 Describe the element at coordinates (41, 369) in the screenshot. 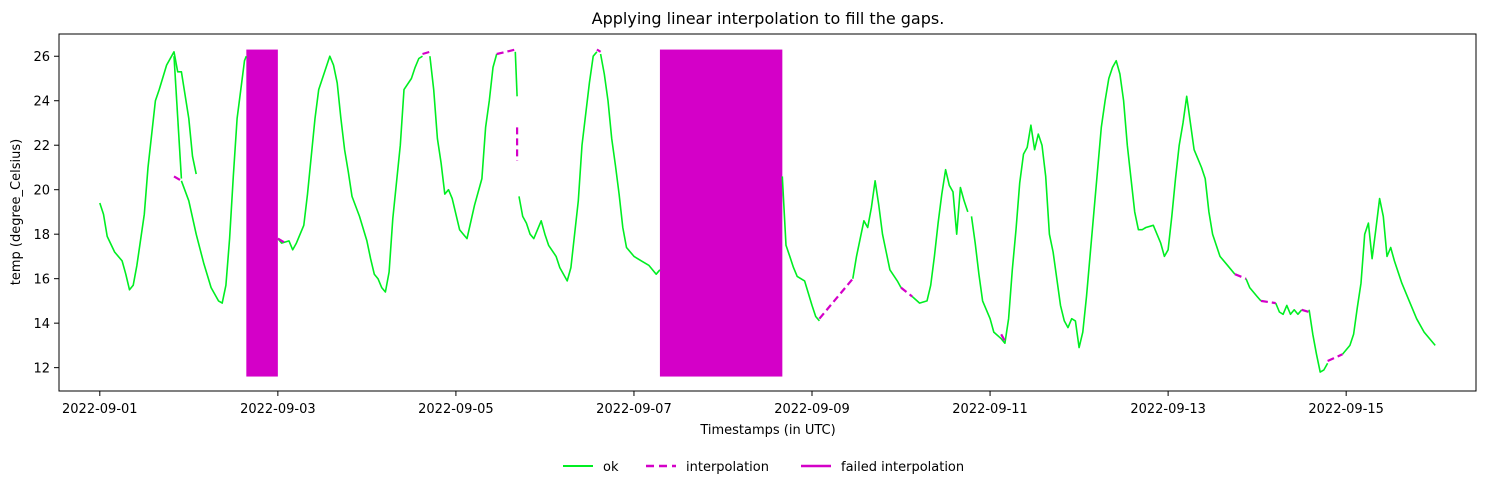

I see `y-tick-label-0: 12` at that location.